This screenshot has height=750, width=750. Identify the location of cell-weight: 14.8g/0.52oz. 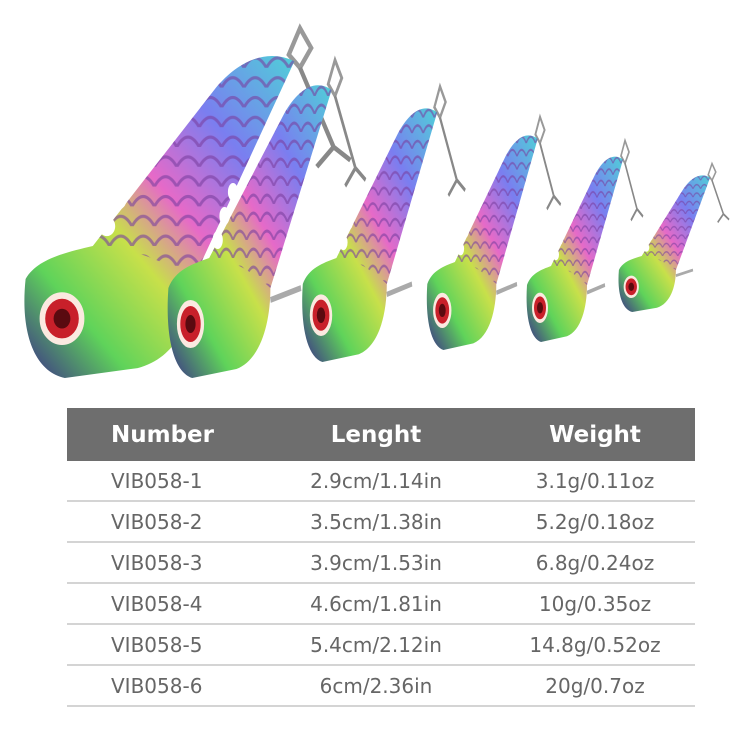
(595, 644).